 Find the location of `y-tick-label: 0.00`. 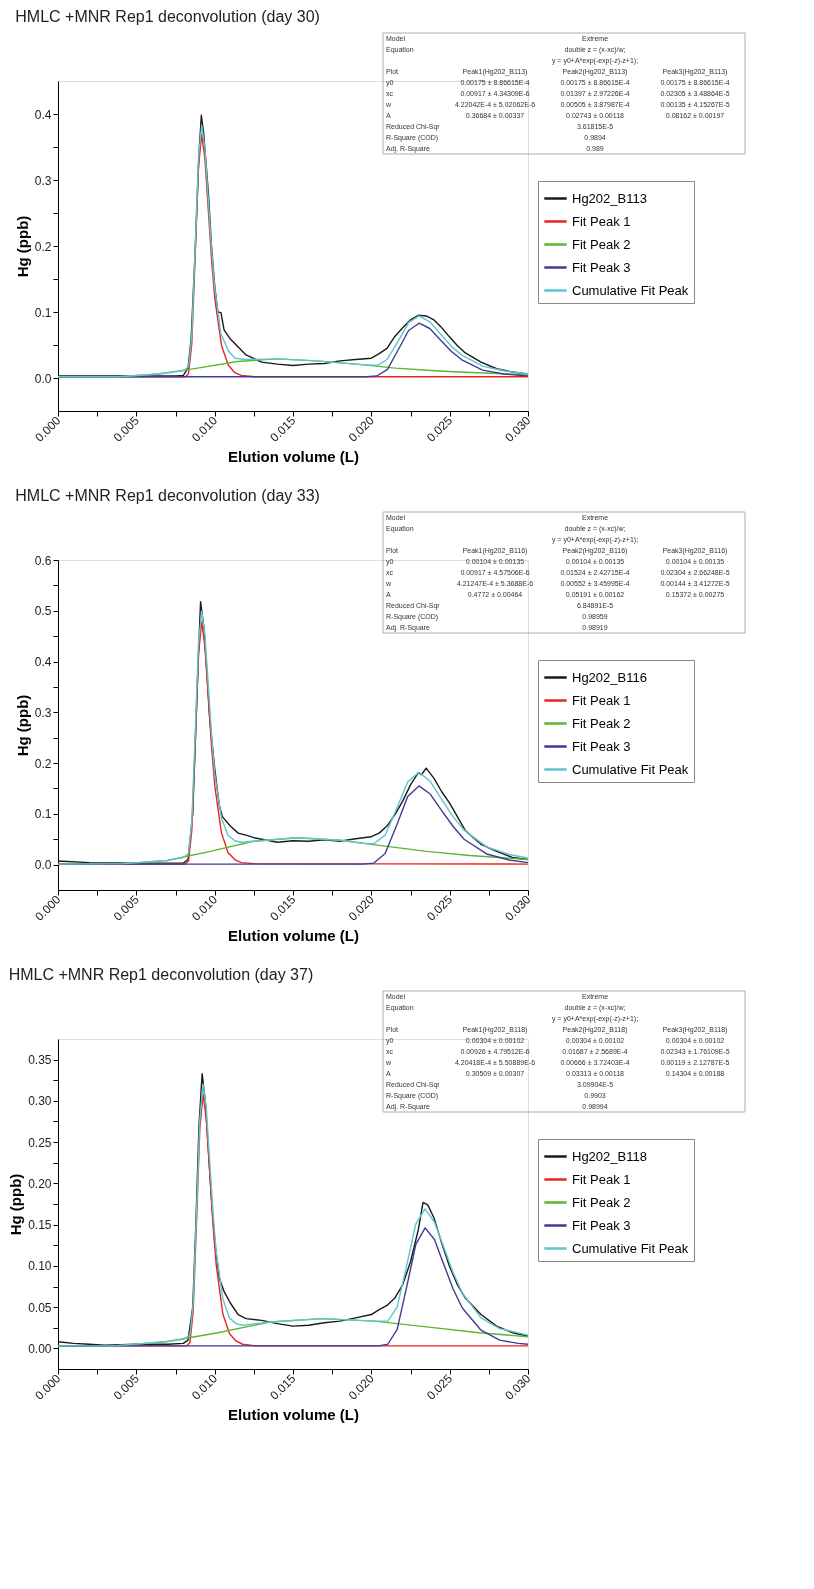

y-tick-label: 0.00 is located at coordinates (40, 1348).